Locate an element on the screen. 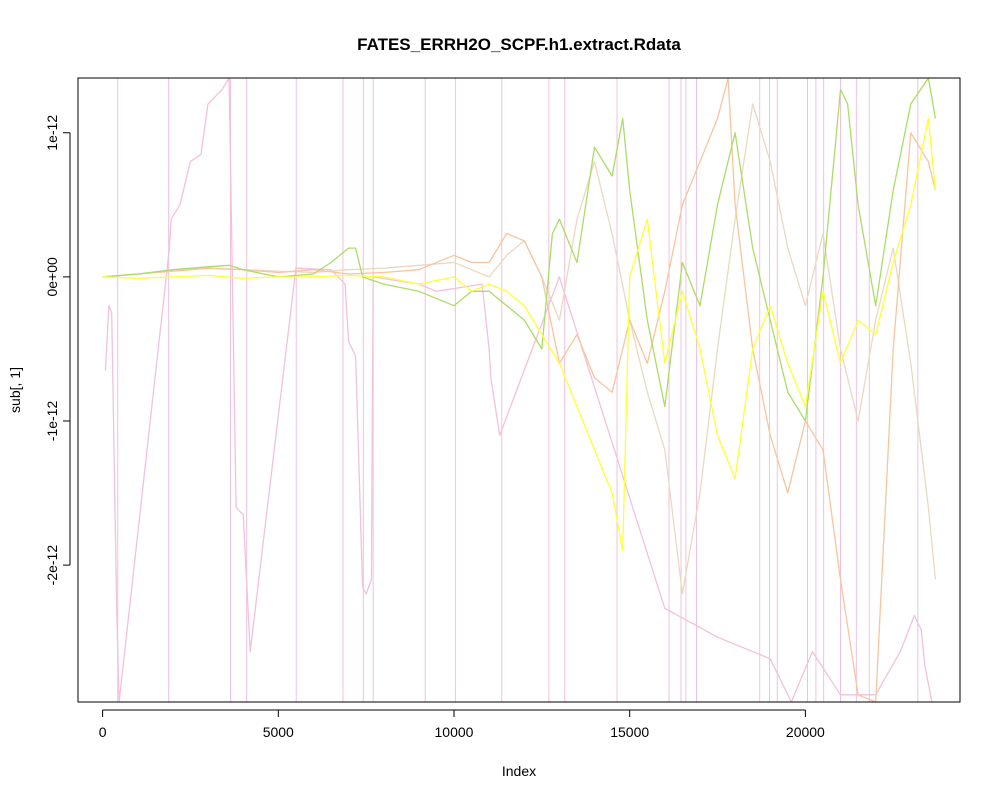  x-axis: 0 5000 10000 15000 20000 is located at coordinates (462, 724).